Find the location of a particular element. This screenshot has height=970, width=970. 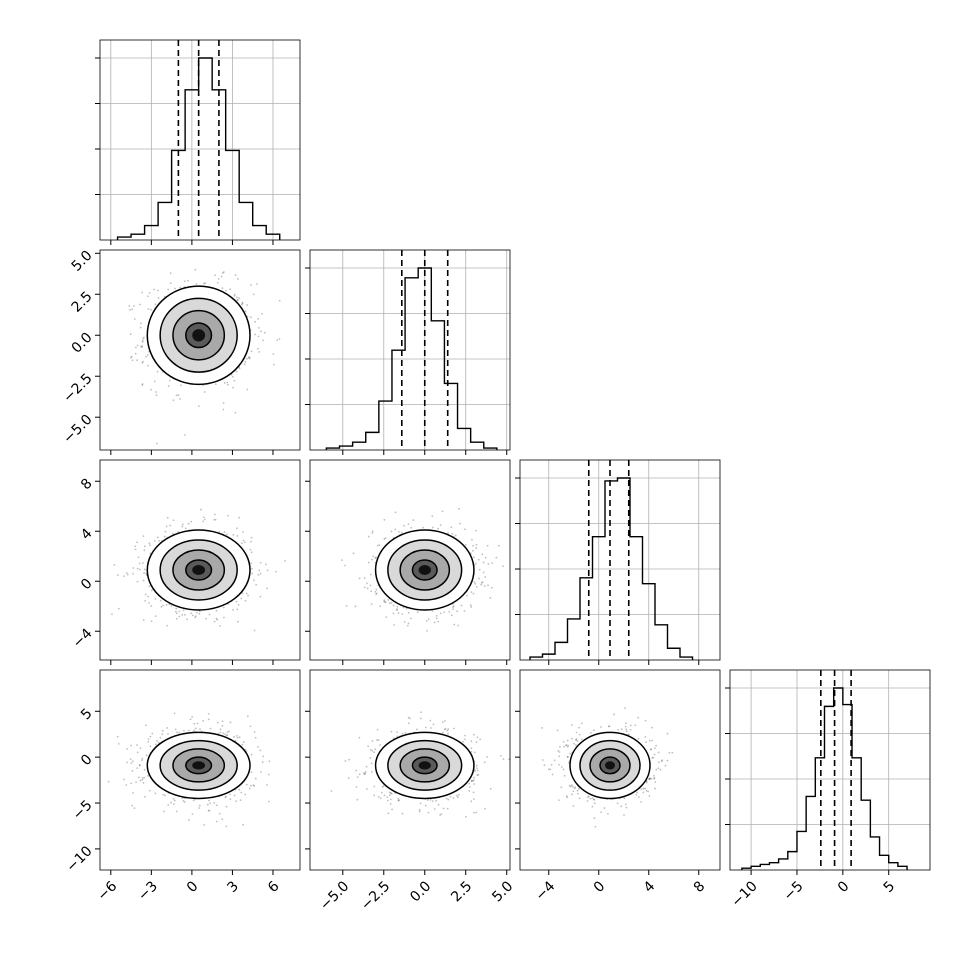

contour-line is located at coordinates (425, 570).